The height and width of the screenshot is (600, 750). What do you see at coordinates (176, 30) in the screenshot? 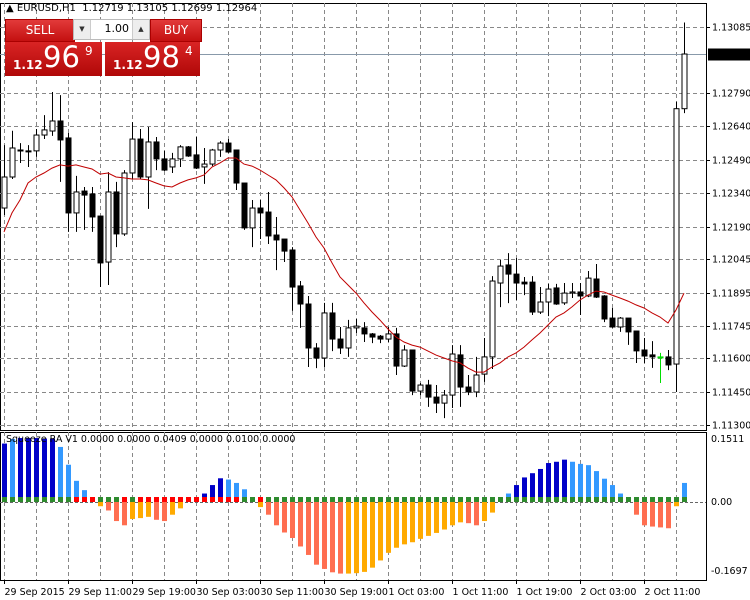
I see `buy-button: BUY` at bounding box center [176, 30].